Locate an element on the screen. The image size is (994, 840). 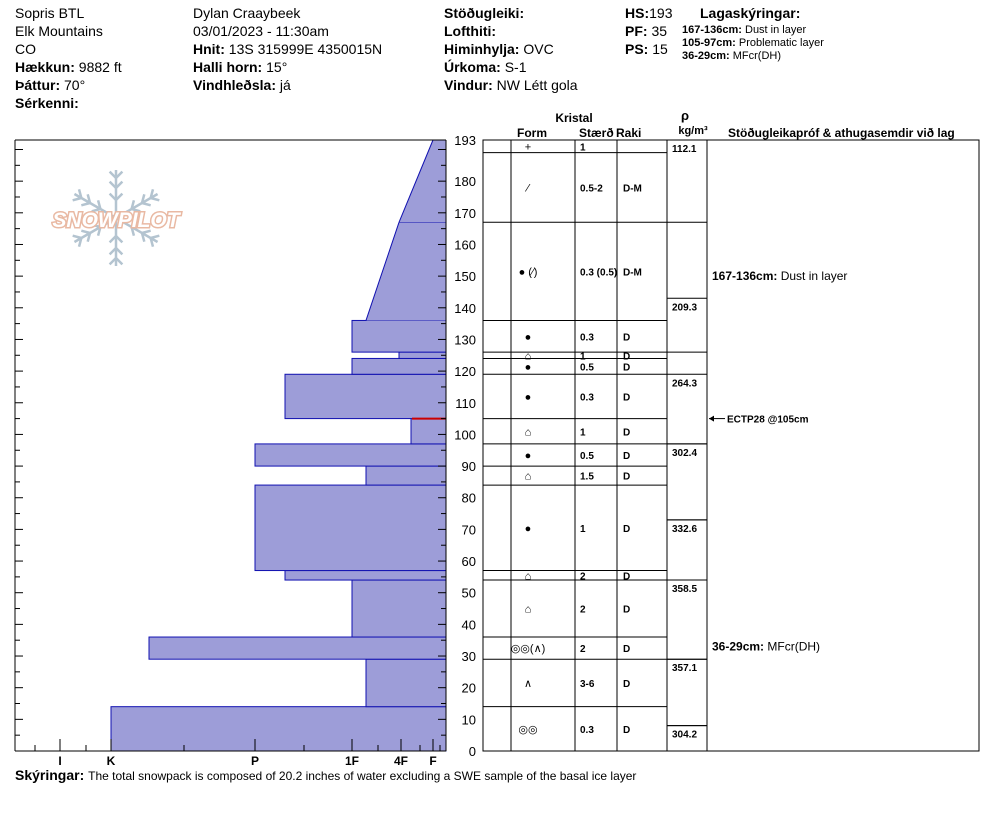
density-value: 264.3 is located at coordinates (684, 383).